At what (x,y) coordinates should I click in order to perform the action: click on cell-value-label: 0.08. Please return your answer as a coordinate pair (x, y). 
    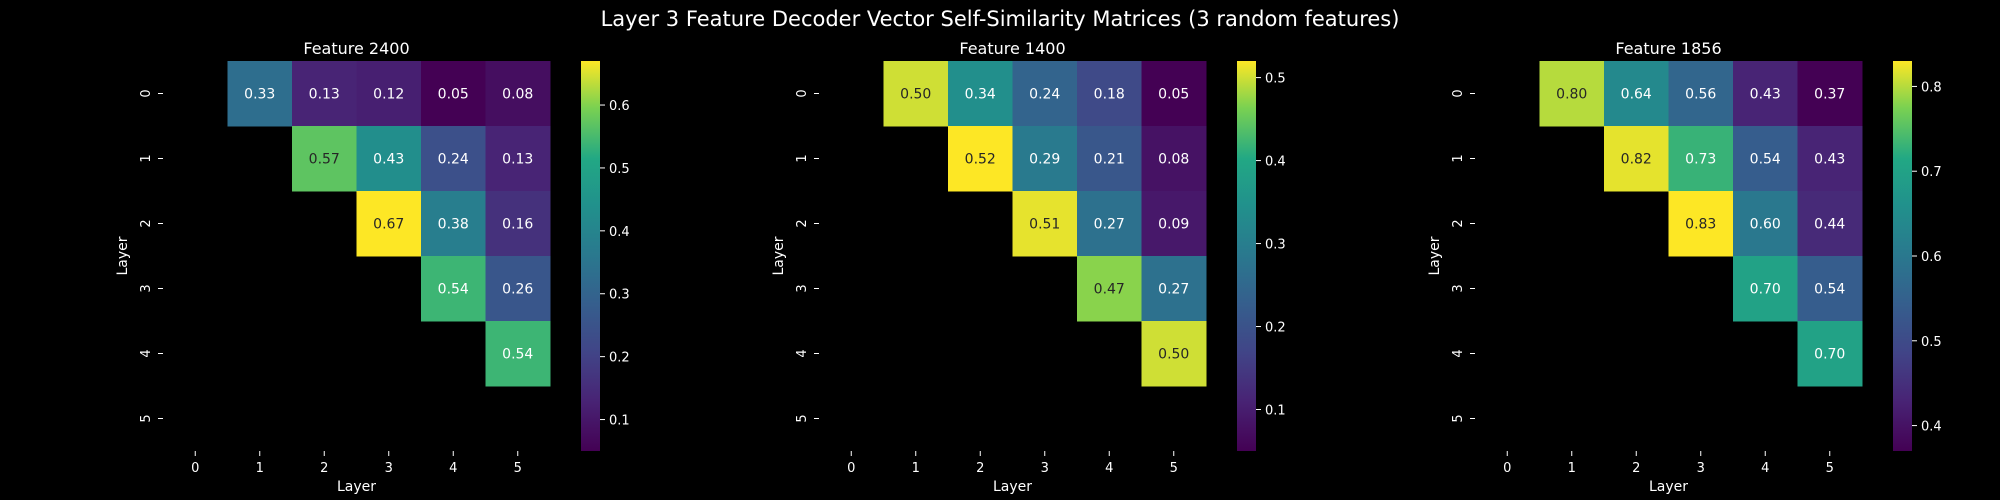
    Looking at the image, I should click on (1173, 160).